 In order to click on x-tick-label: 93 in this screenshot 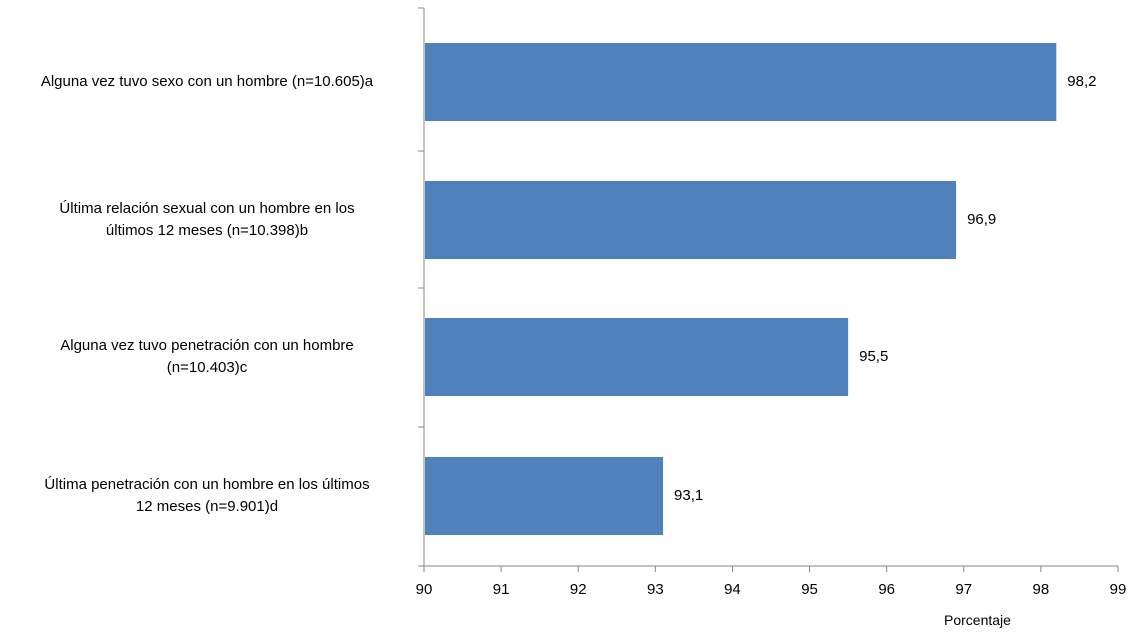, I will do `click(655, 589)`.